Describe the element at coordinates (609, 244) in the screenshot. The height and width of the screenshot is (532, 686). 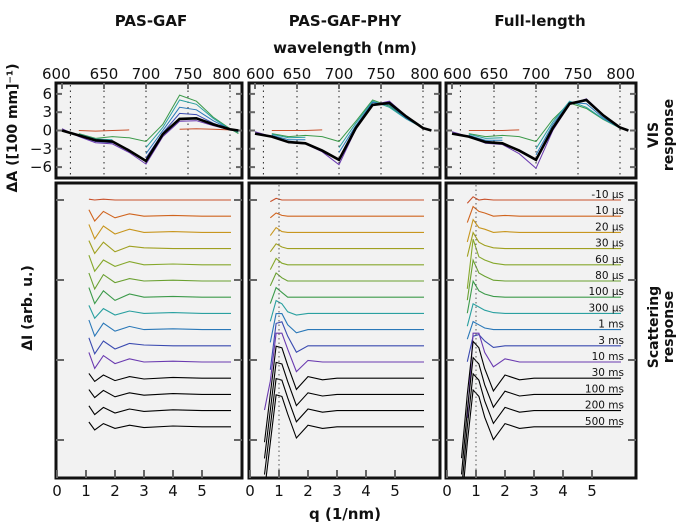
I see `time-label: 30 μs` at that location.